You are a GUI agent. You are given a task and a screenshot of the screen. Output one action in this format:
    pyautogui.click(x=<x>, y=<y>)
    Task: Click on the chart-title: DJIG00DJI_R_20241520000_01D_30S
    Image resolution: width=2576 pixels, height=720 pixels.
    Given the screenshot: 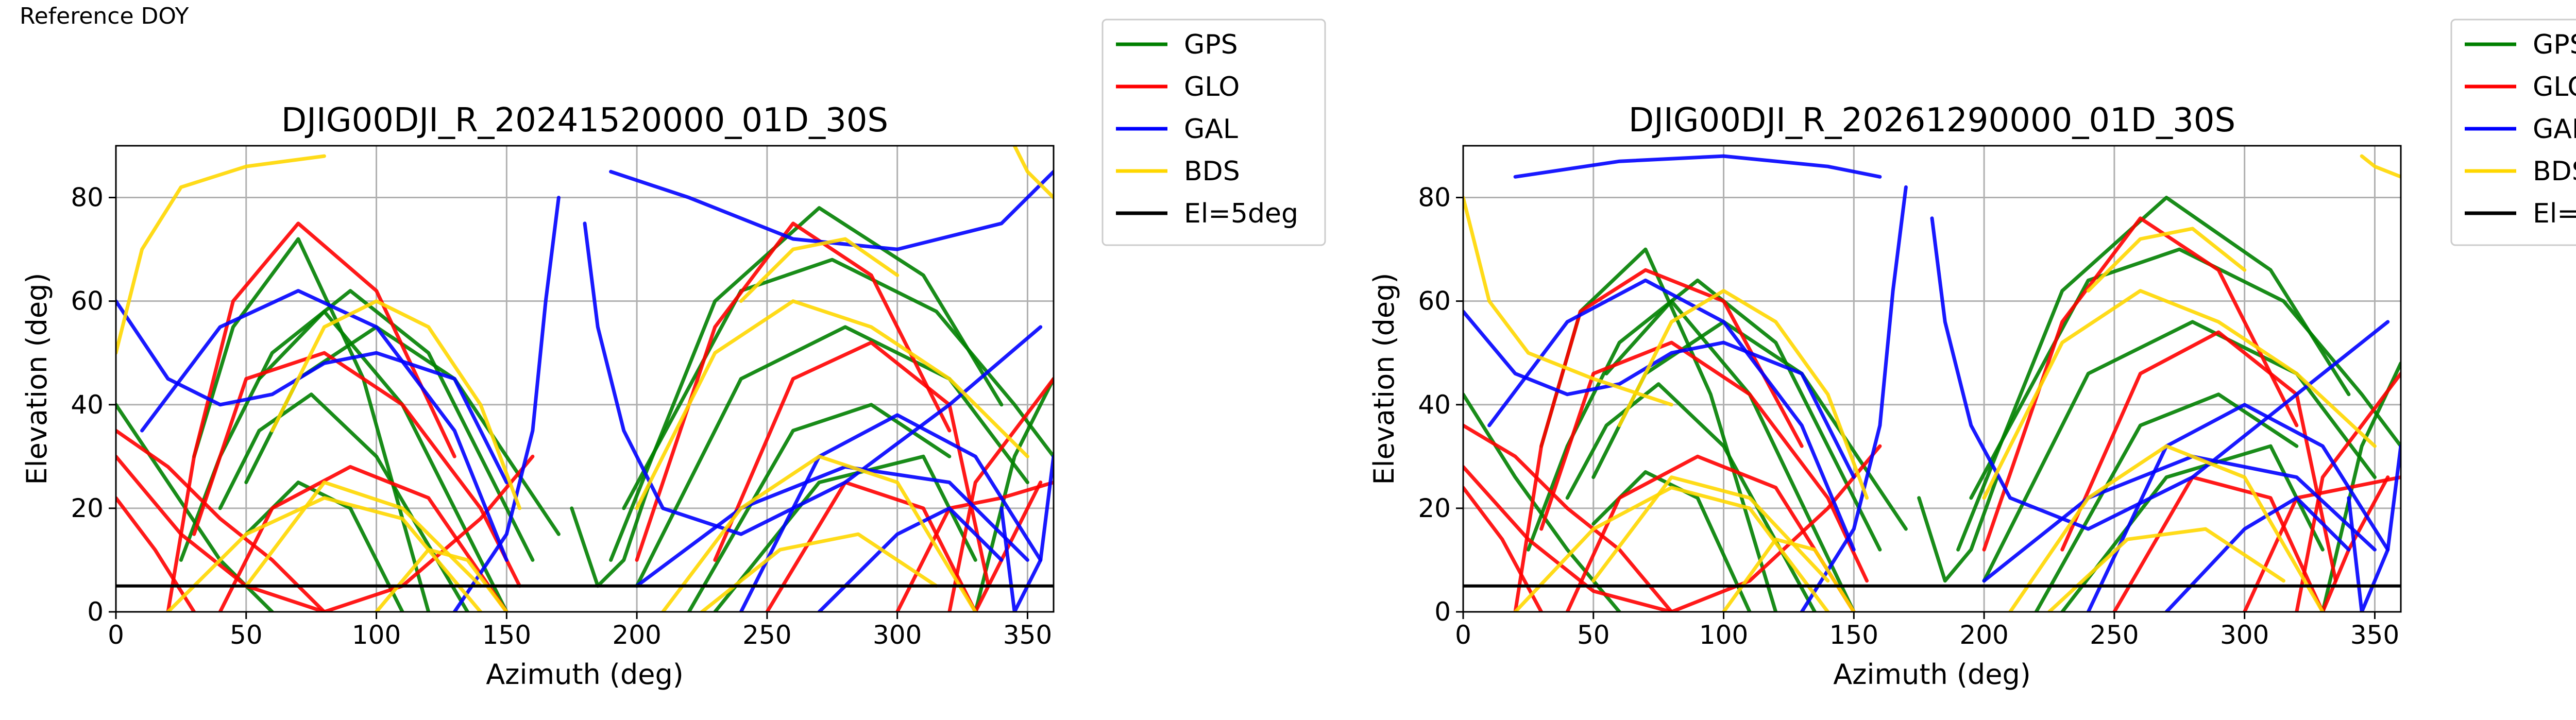 What is the action you would take?
    pyautogui.click(x=584, y=120)
    